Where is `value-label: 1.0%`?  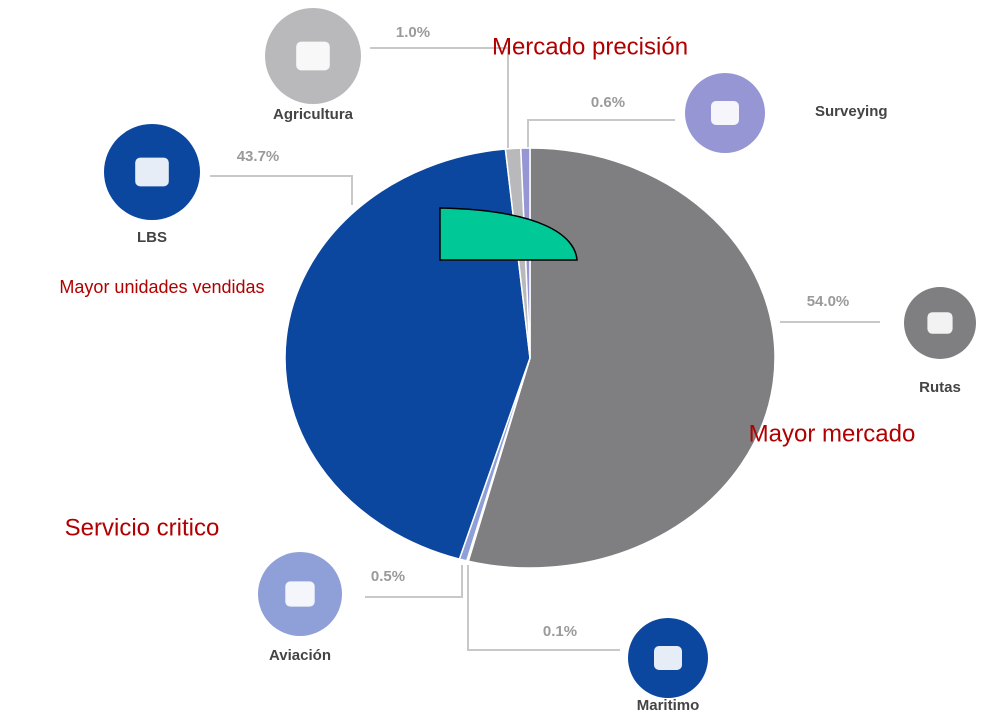 value-label: 1.0% is located at coordinates (413, 32).